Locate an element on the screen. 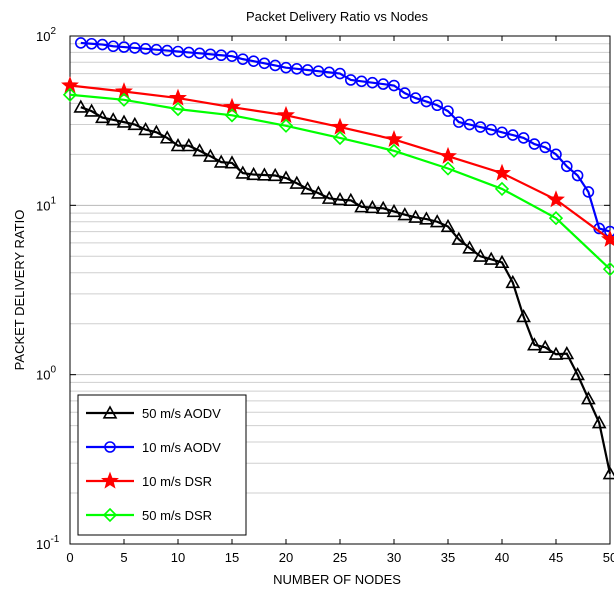 Image resolution: width=614 pixels, height=589 pixels. legend-label: 10 m/s AODV is located at coordinates (181, 447).